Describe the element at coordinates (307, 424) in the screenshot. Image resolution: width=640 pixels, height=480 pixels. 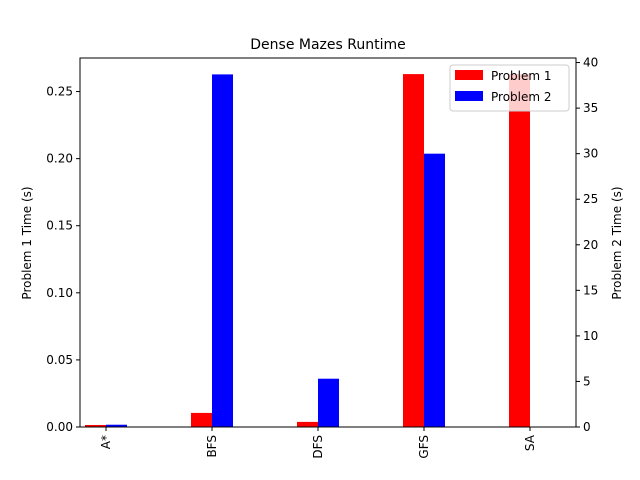
I see `bar-problem-1-dfs` at that location.